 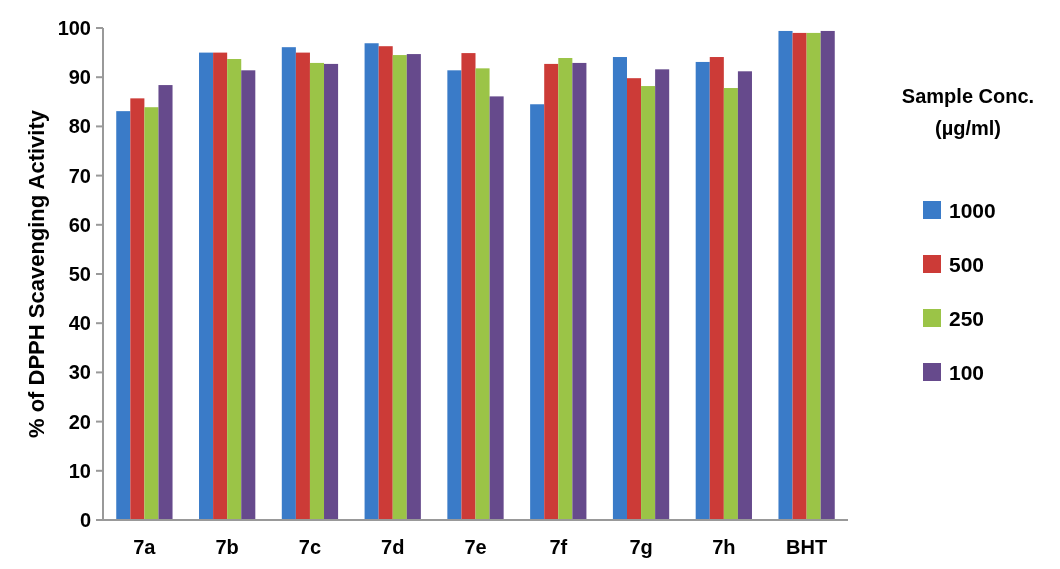 What do you see at coordinates (227, 547) in the screenshot?
I see `x-tick-label: 7b` at bounding box center [227, 547].